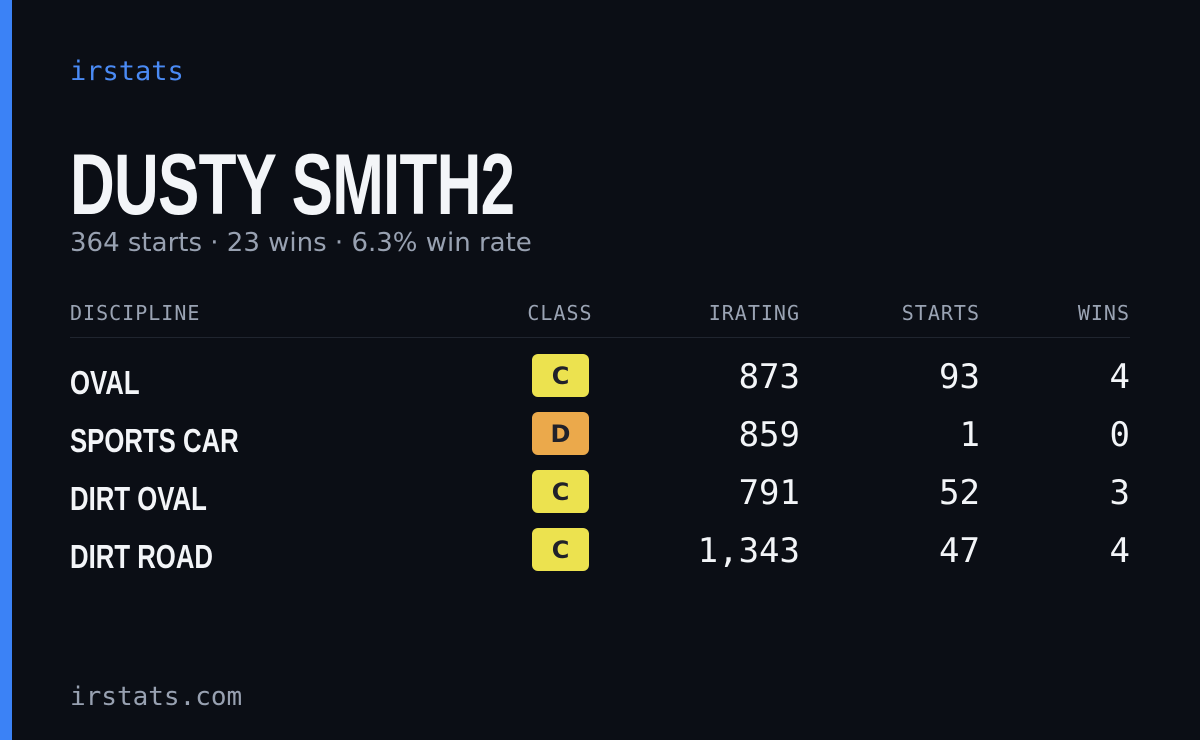 The width and height of the screenshot is (1200, 740). What do you see at coordinates (301, 243) in the screenshot?
I see `summary: 364 starts · 23 wins · 6.3% win rate` at bounding box center [301, 243].